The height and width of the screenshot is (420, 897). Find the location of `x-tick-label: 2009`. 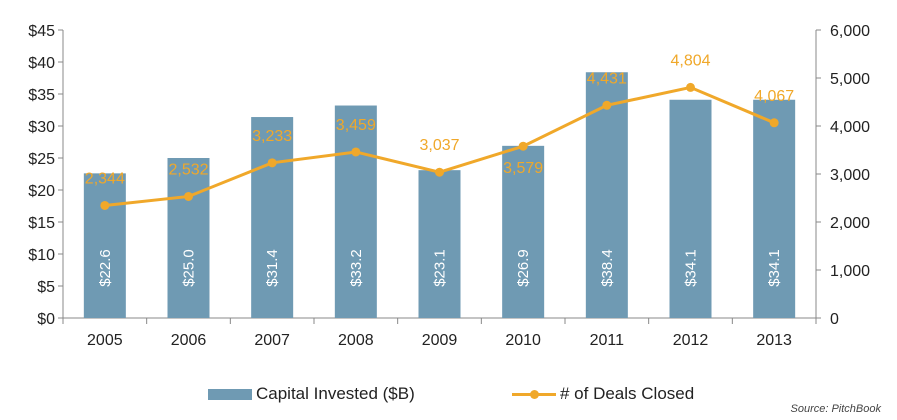

x-tick-label: 2009 is located at coordinates (440, 340).